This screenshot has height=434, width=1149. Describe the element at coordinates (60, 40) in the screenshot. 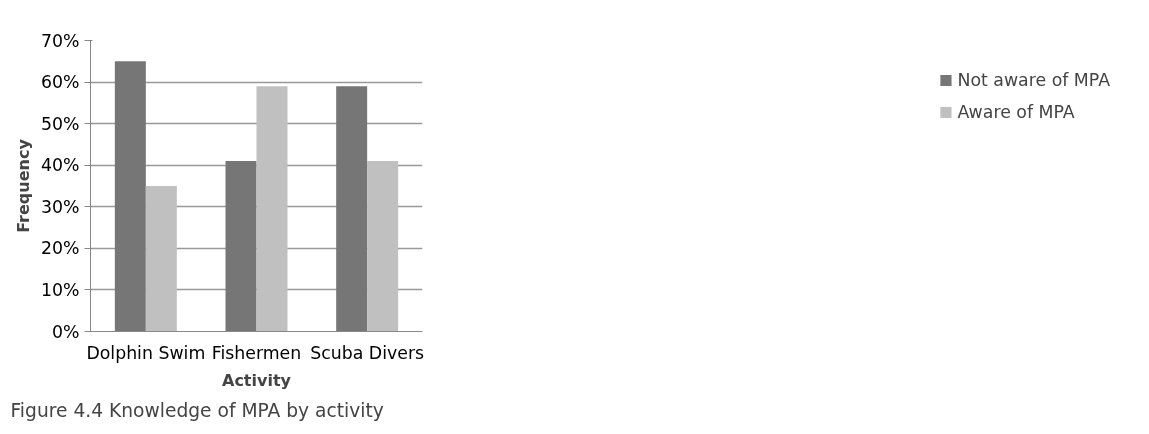

I see `y-tick-label: 70%` at that location.